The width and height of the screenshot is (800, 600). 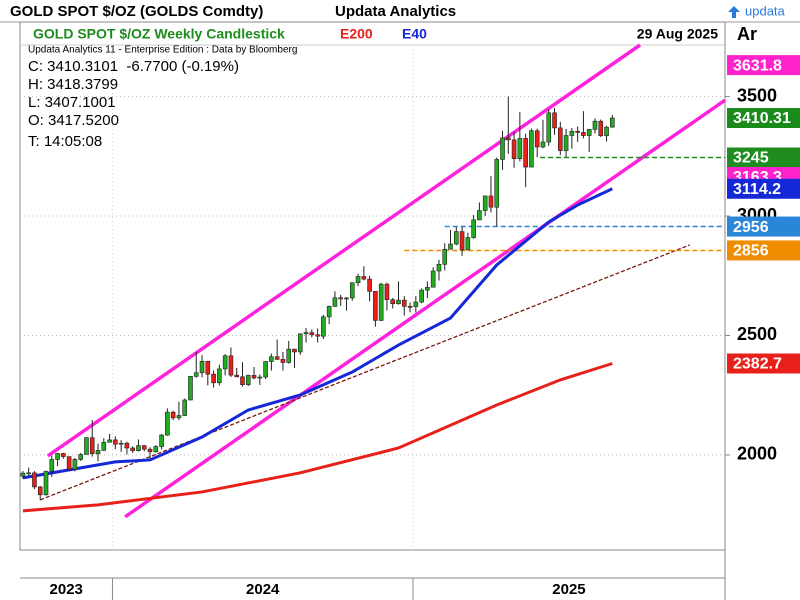 I want to click on price-label: 2956, so click(x=751, y=227).